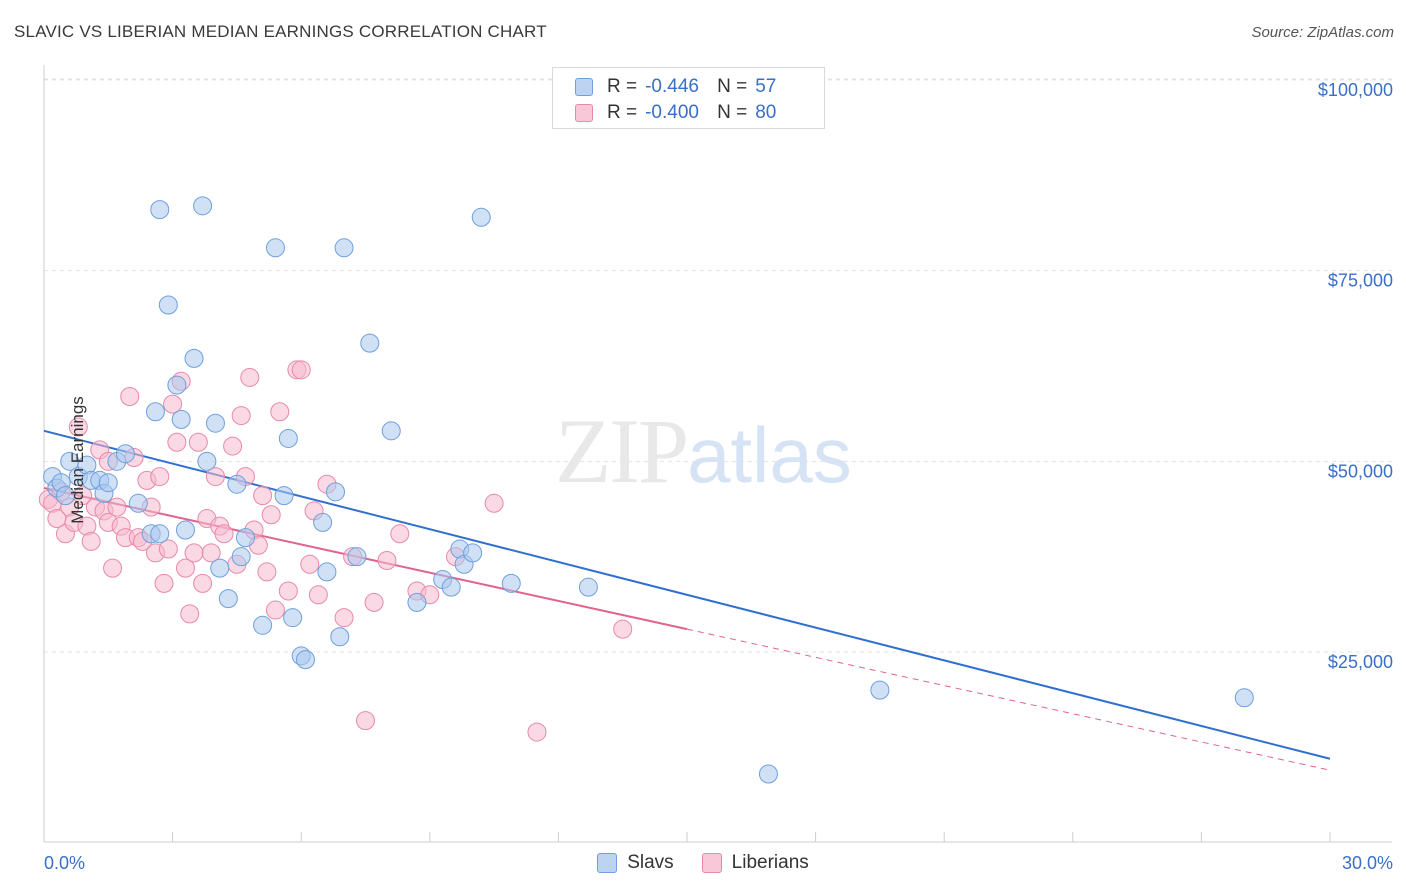 This screenshot has height=892, width=1406. I want to click on slavs-swatch, so click(584, 87).